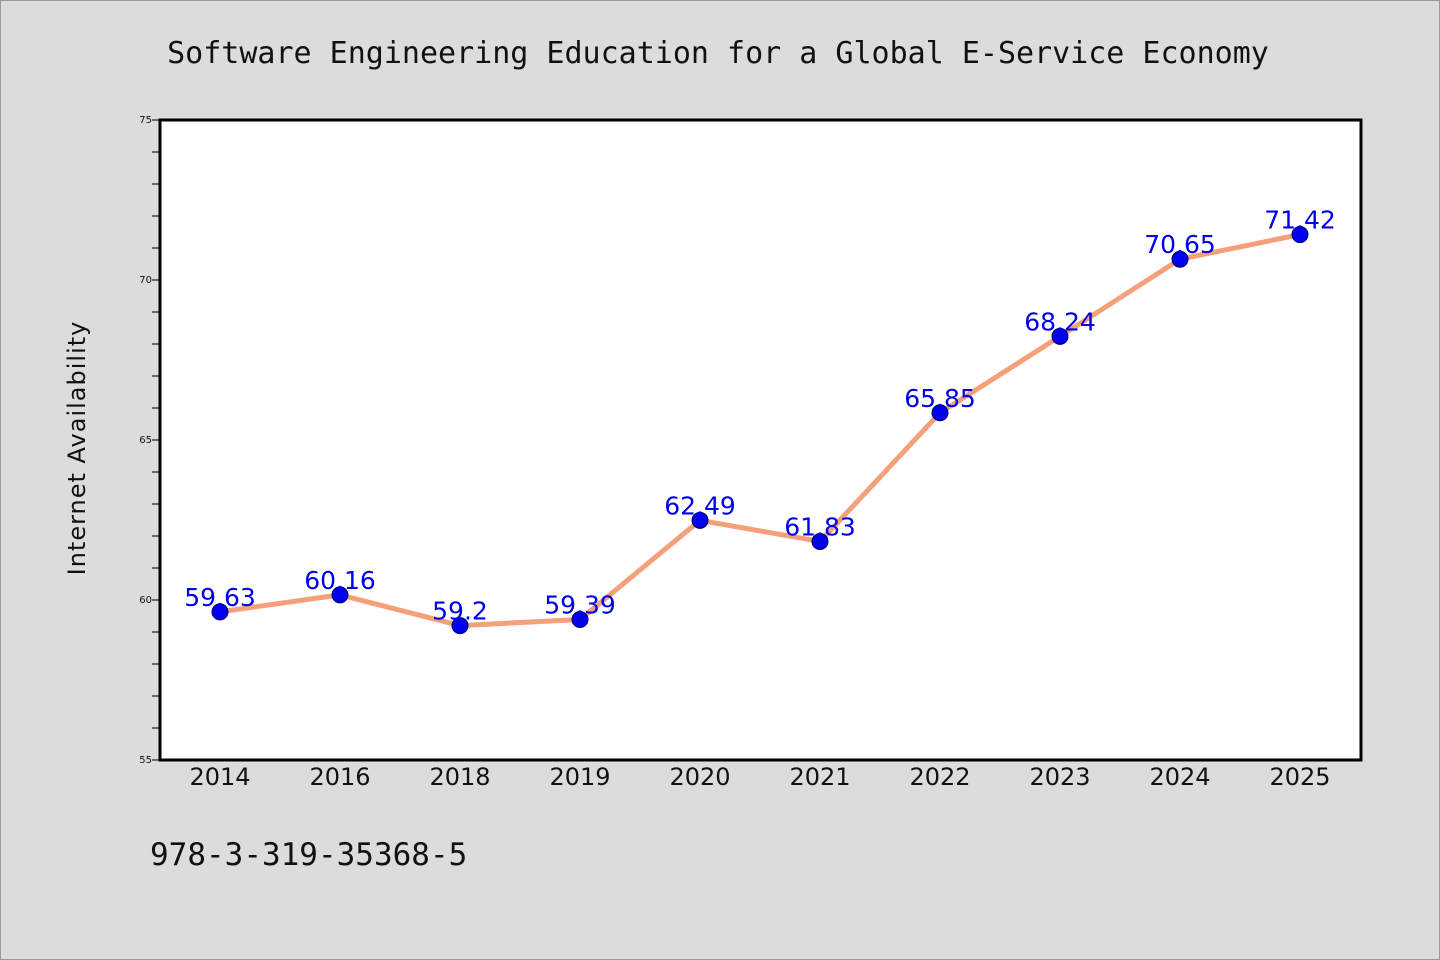  Describe the element at coordinates (340, 580) in the screenshot. I see `data-label: 60.16` at that location.